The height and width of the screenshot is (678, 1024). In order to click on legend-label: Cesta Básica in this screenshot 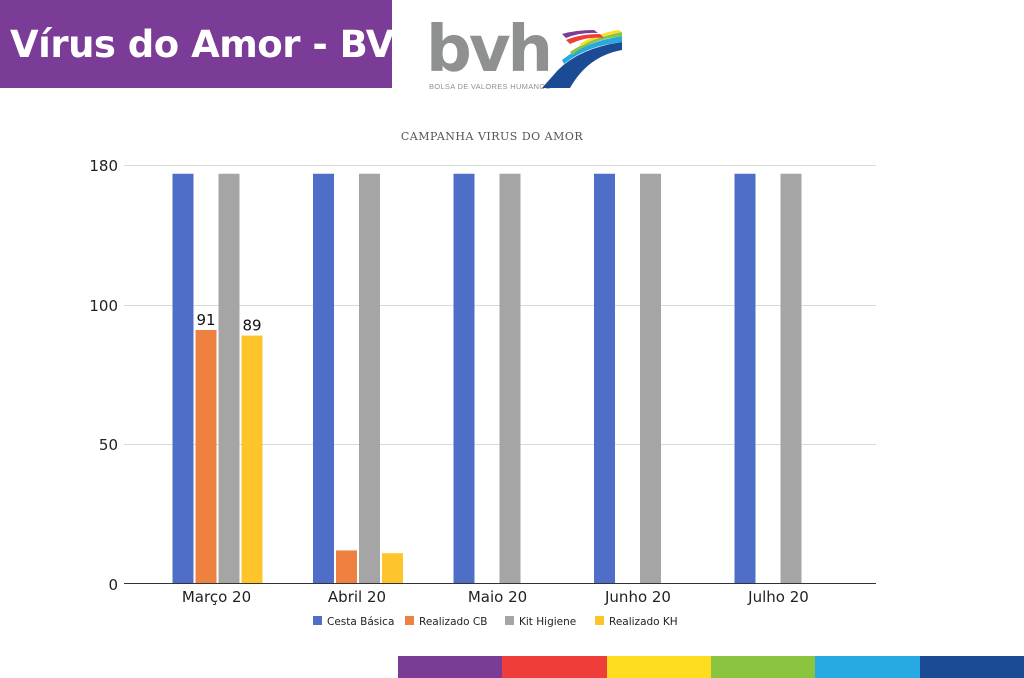, I will do `click(360, 622)`.